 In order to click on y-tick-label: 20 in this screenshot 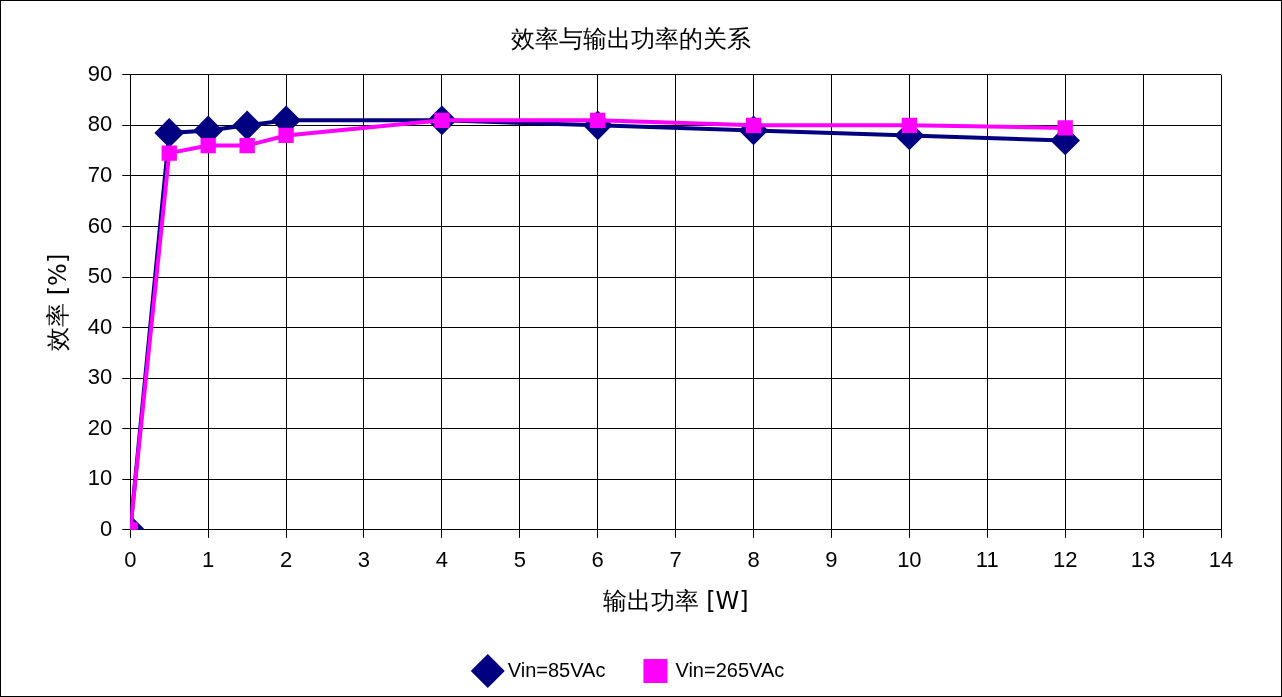, I will do `click(100, 427)`.